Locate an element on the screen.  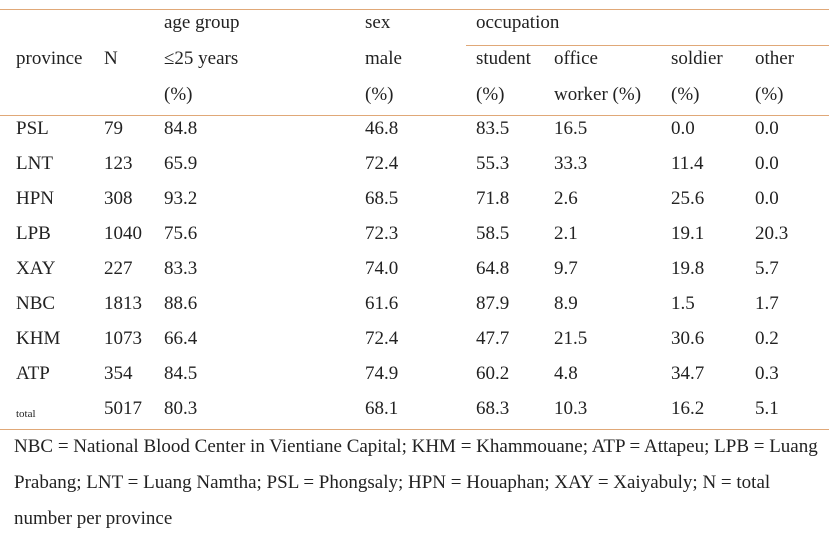
cell-age: 84.8 is located at coordinates (181, 128).